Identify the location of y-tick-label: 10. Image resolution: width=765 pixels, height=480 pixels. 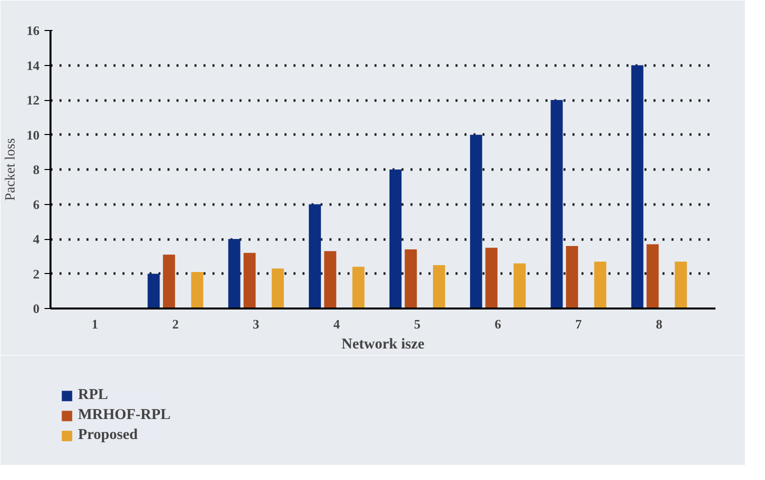
(33, 134).